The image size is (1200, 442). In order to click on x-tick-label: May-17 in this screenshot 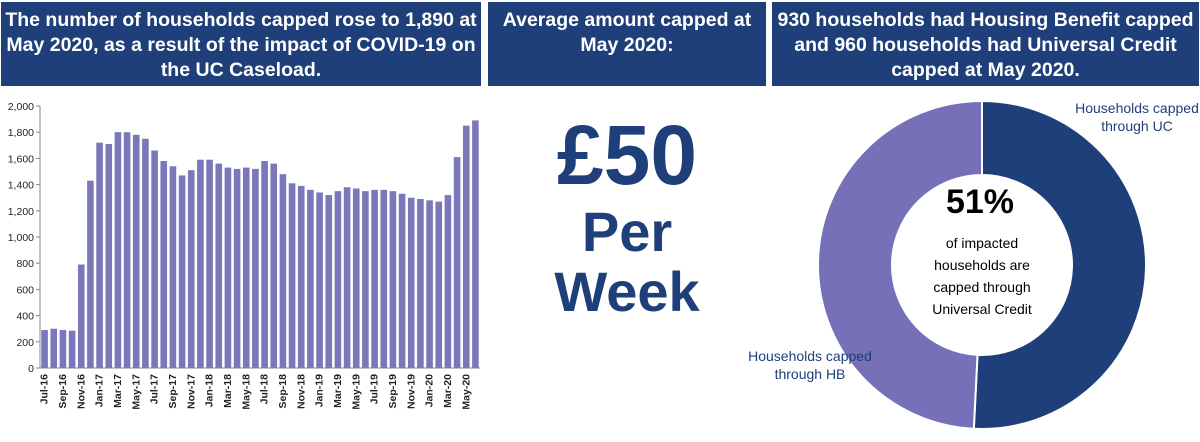, I will do `click(136, 392)`.